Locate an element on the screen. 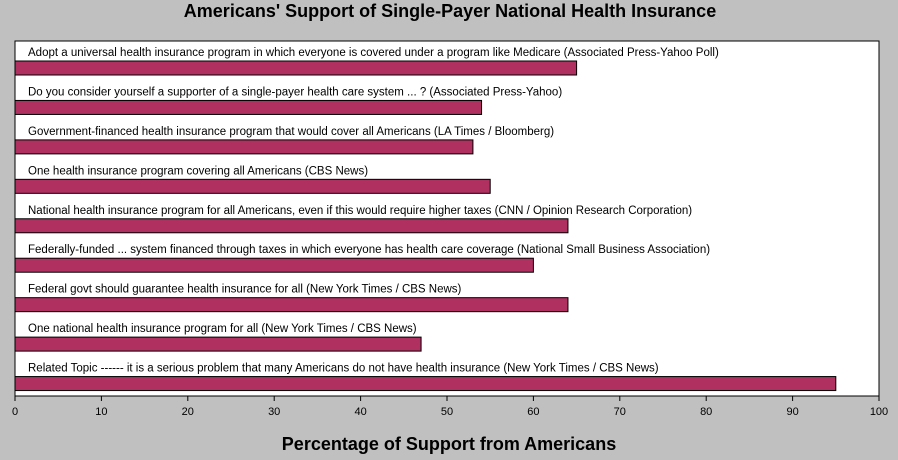  x-tick-label: 100 is located at coordinates (879, 412).